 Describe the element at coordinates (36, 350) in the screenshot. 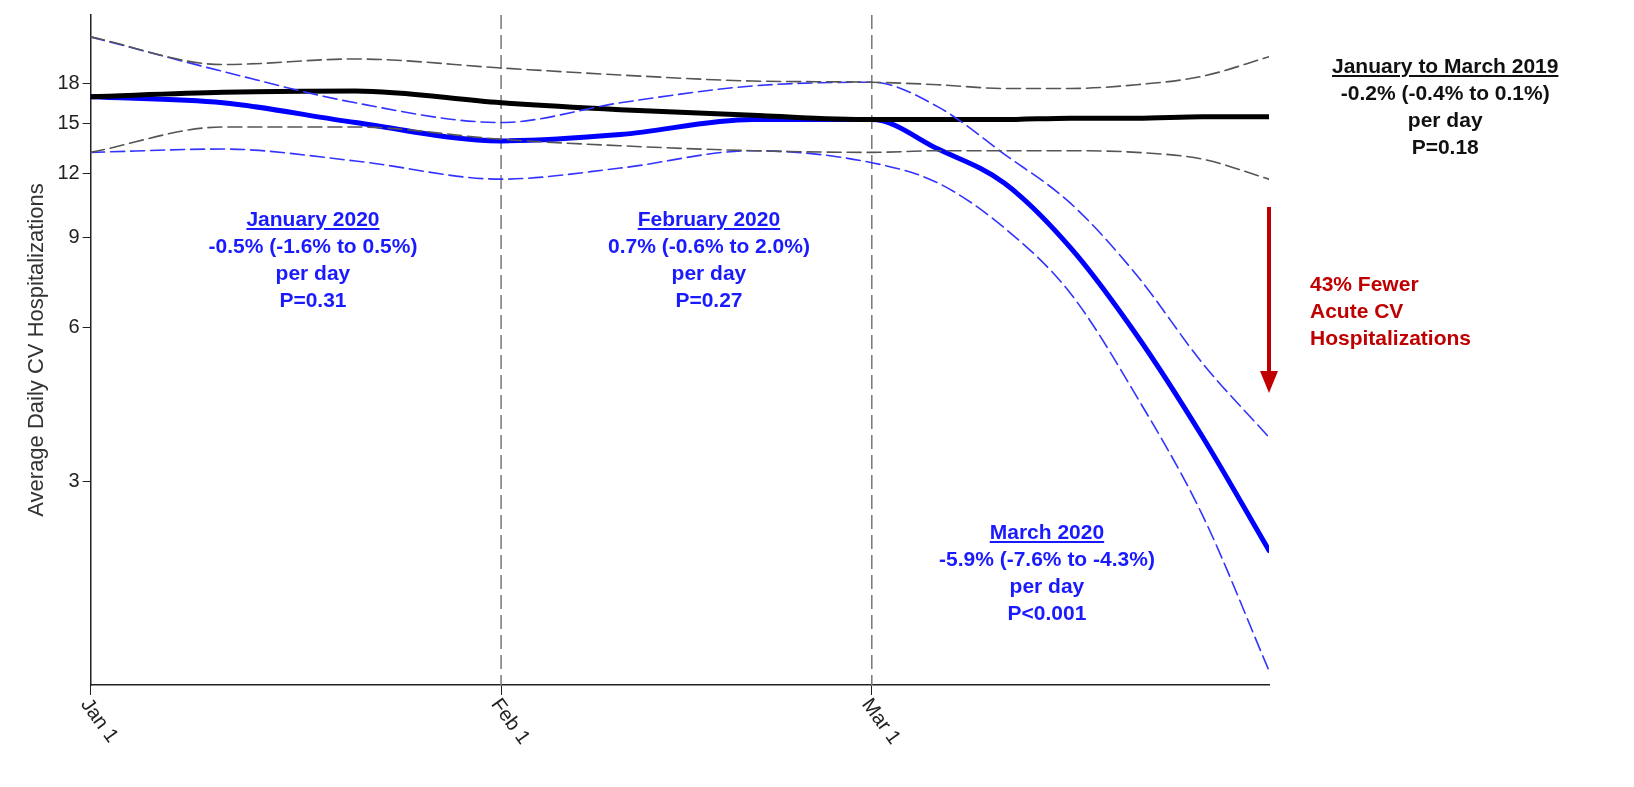

I see `y-axis-title: Average Daily CV Hospitalizations` at that location.